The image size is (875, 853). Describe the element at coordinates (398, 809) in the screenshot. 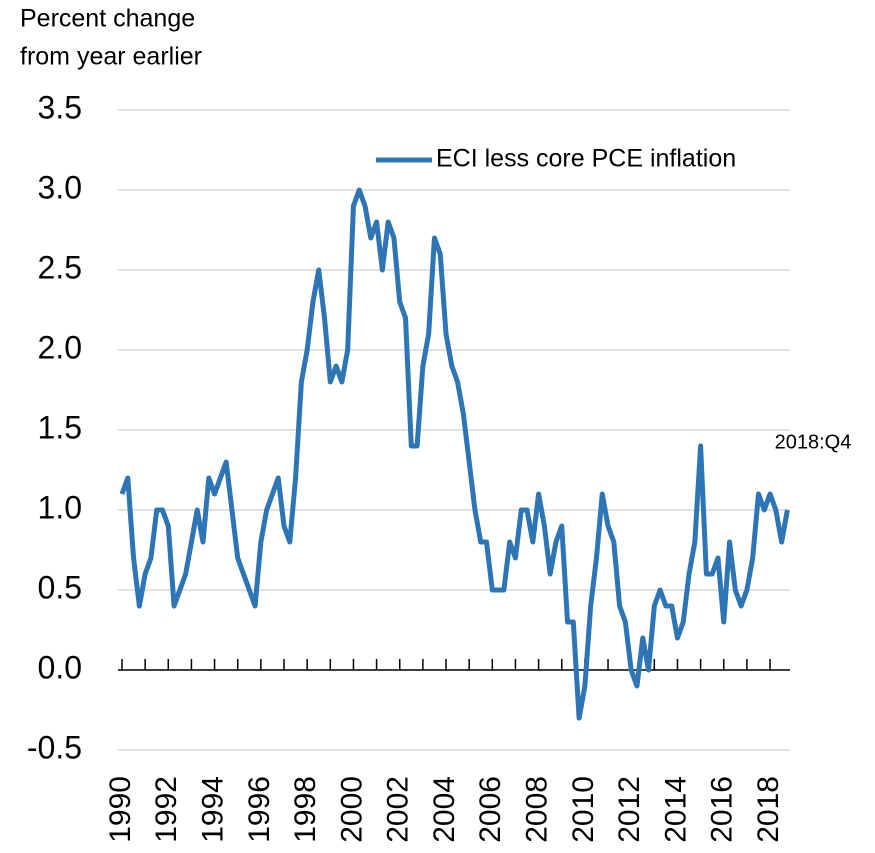

I see `x-tick-label: 2002` at that location.